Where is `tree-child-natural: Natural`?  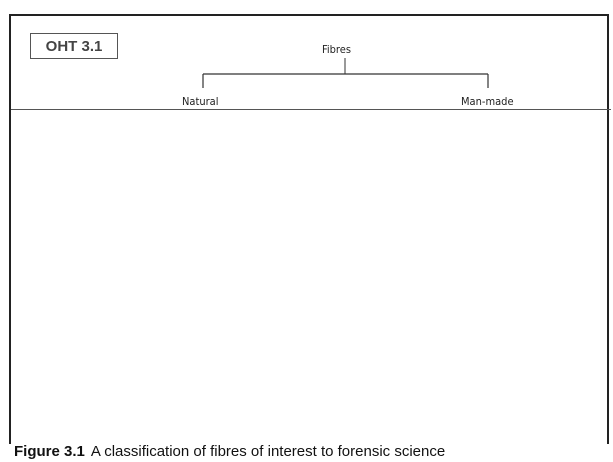 tree-child-natural: Natural is located at coordinates (200, 101).